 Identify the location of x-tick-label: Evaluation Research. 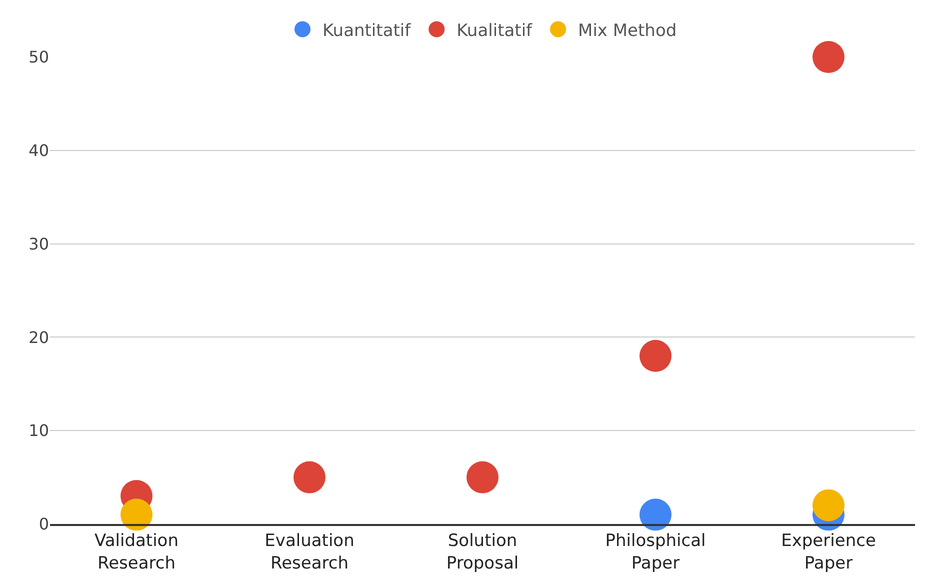
(309, 552).